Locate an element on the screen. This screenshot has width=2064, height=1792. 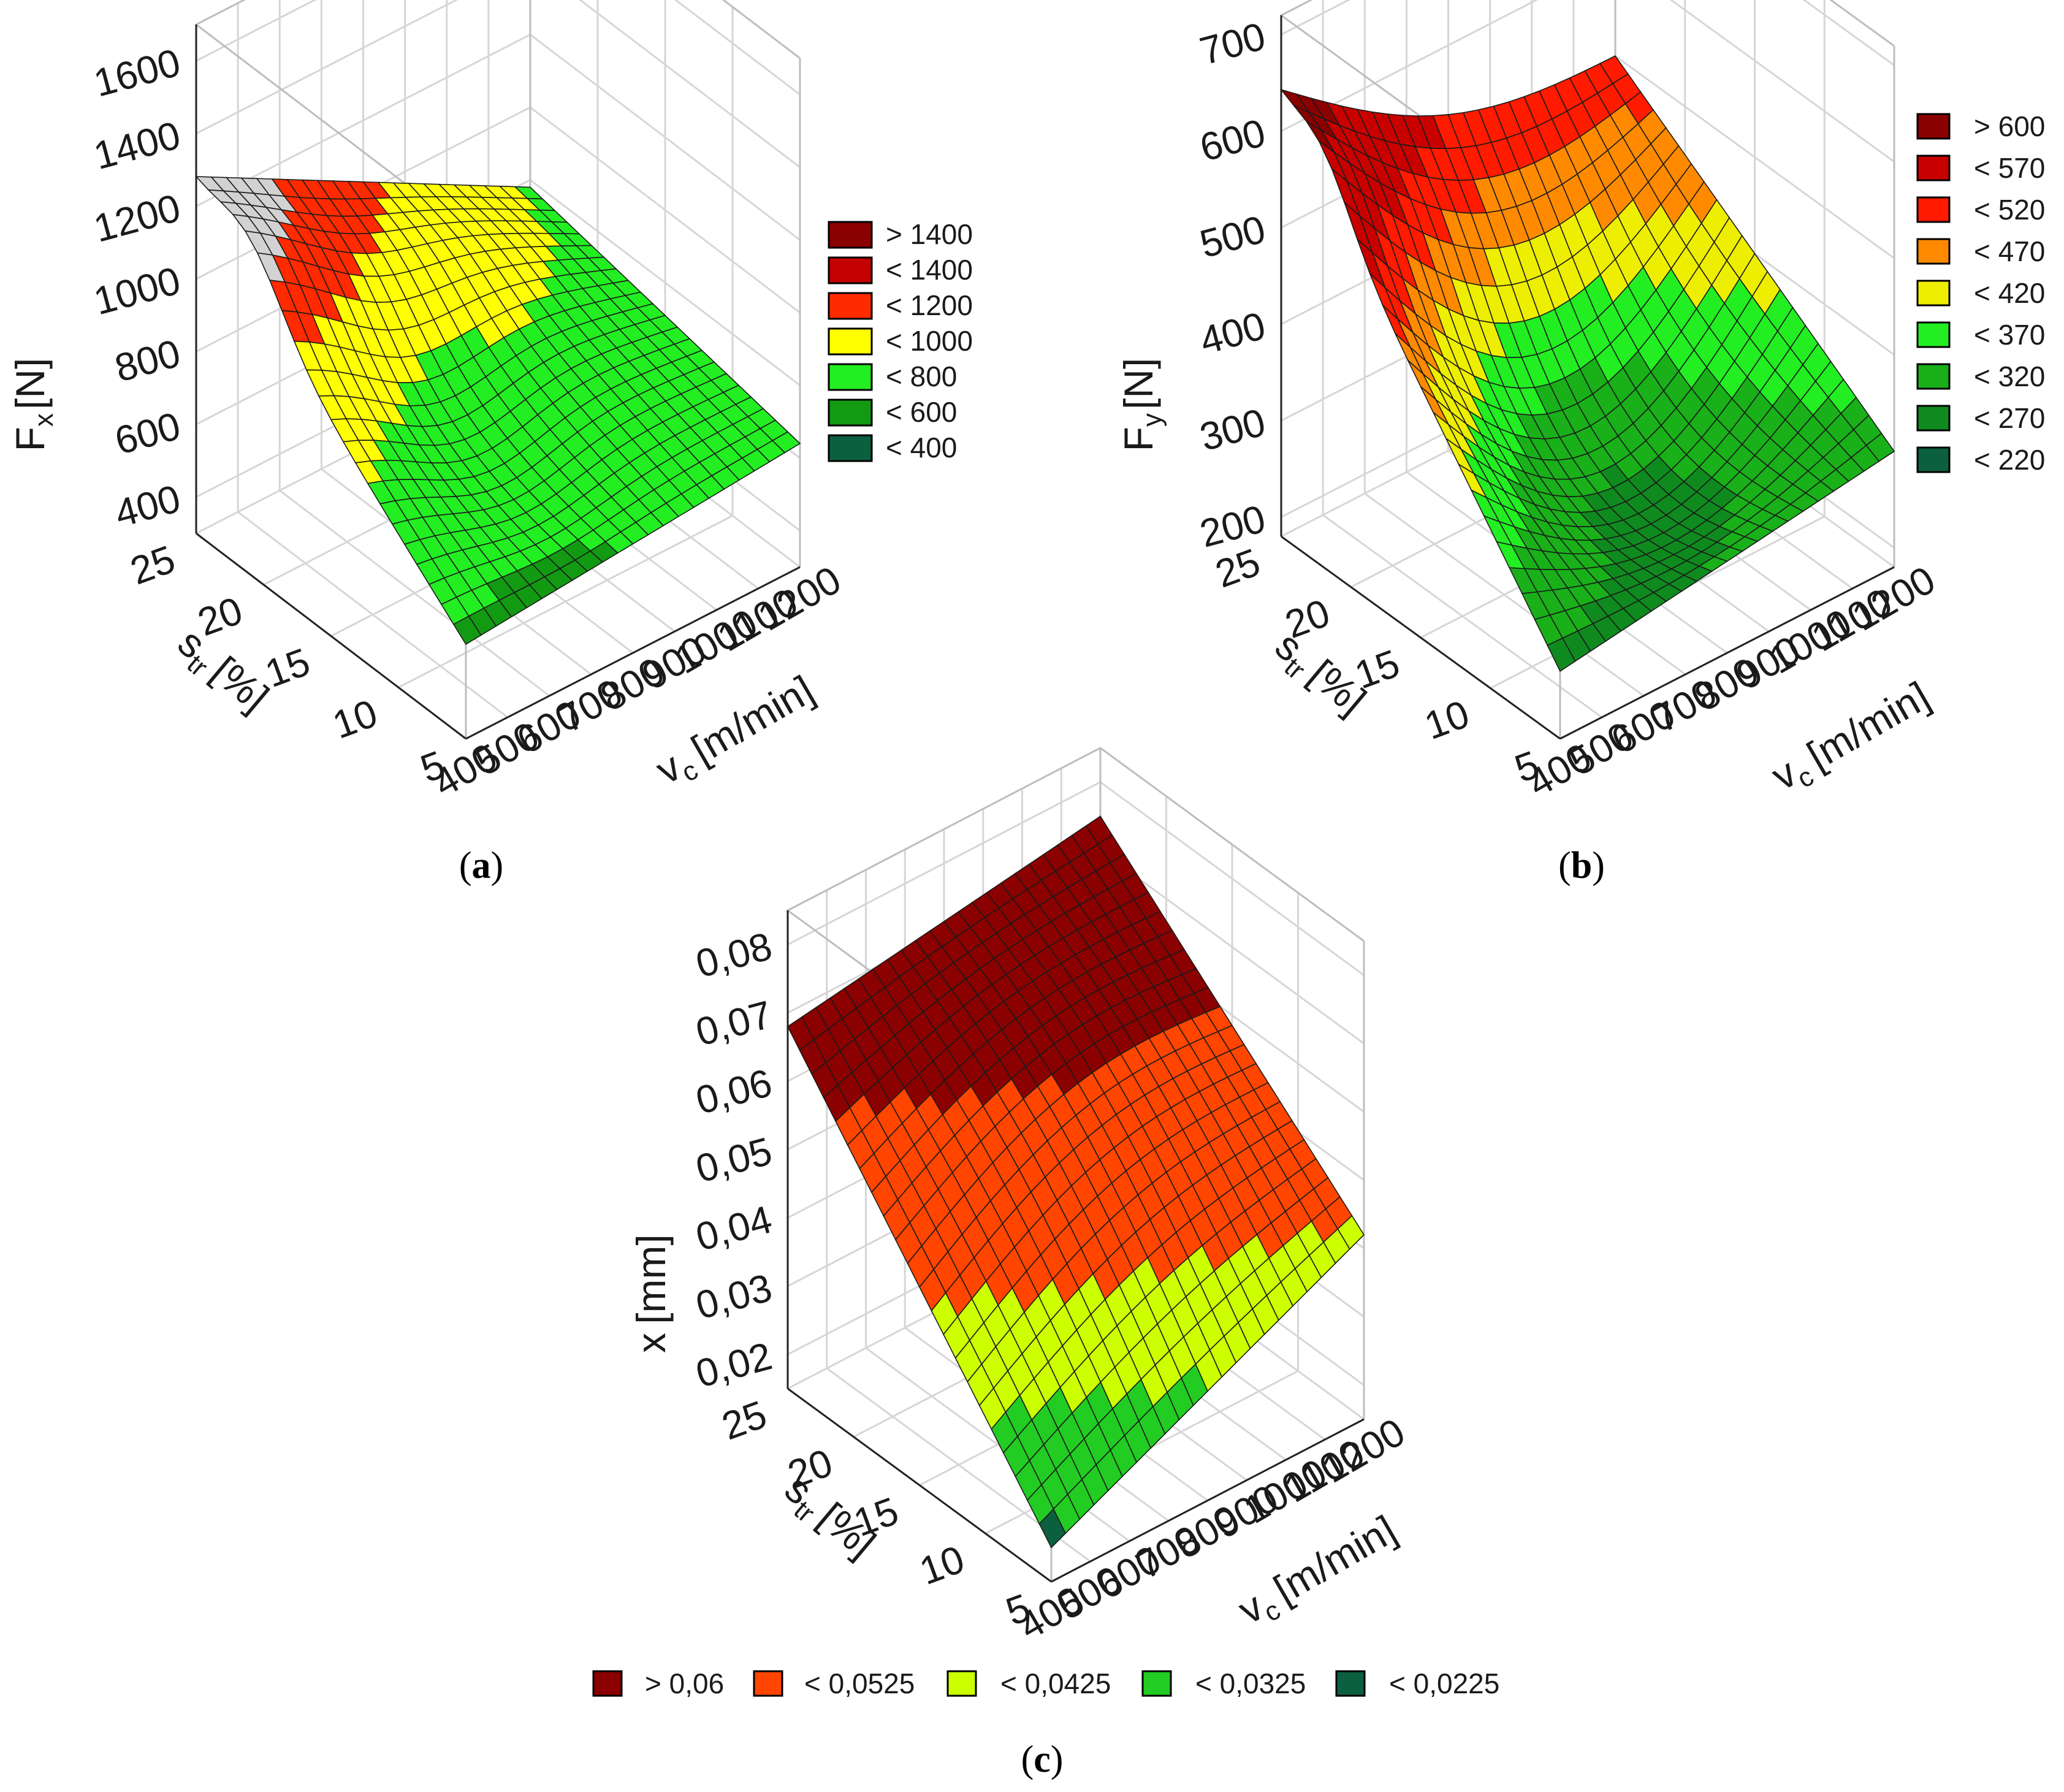
legend-item-b-4: < 420 is located at coordinates (1980, 293).